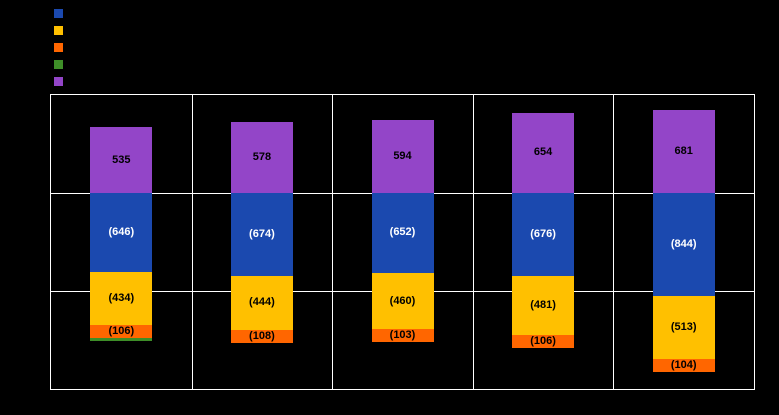 The height and width of the screenshot is (415, 779). I want to click on legend-item-series-purple, so click(58, 81).